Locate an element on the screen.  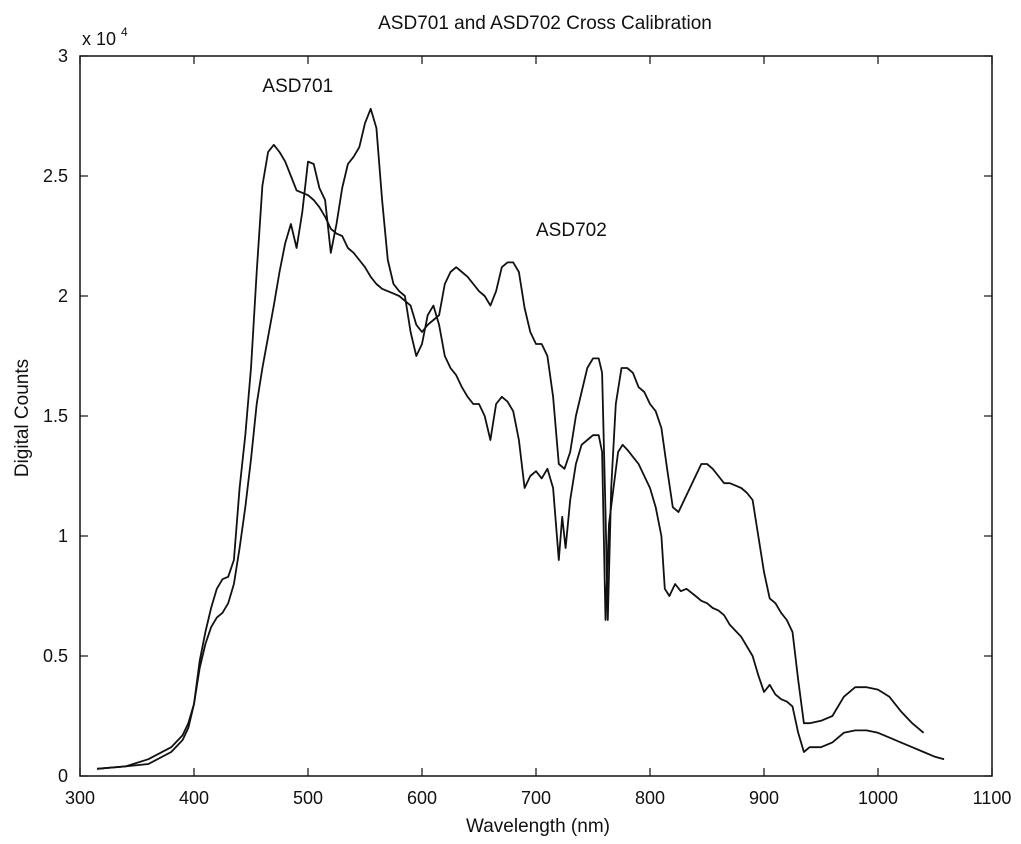
x-tick-label: 1000 is located at coordinates (878, 798).